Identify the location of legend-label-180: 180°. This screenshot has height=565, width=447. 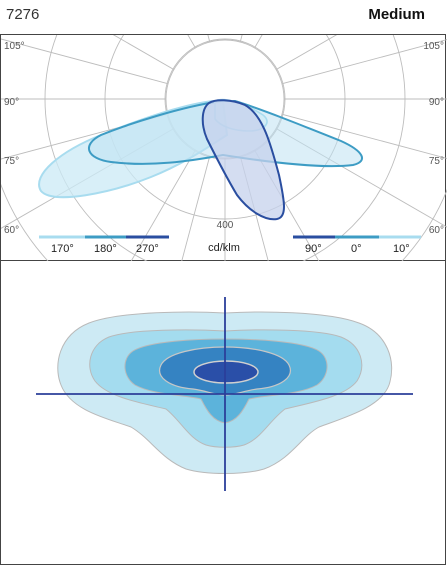
(105, 249).